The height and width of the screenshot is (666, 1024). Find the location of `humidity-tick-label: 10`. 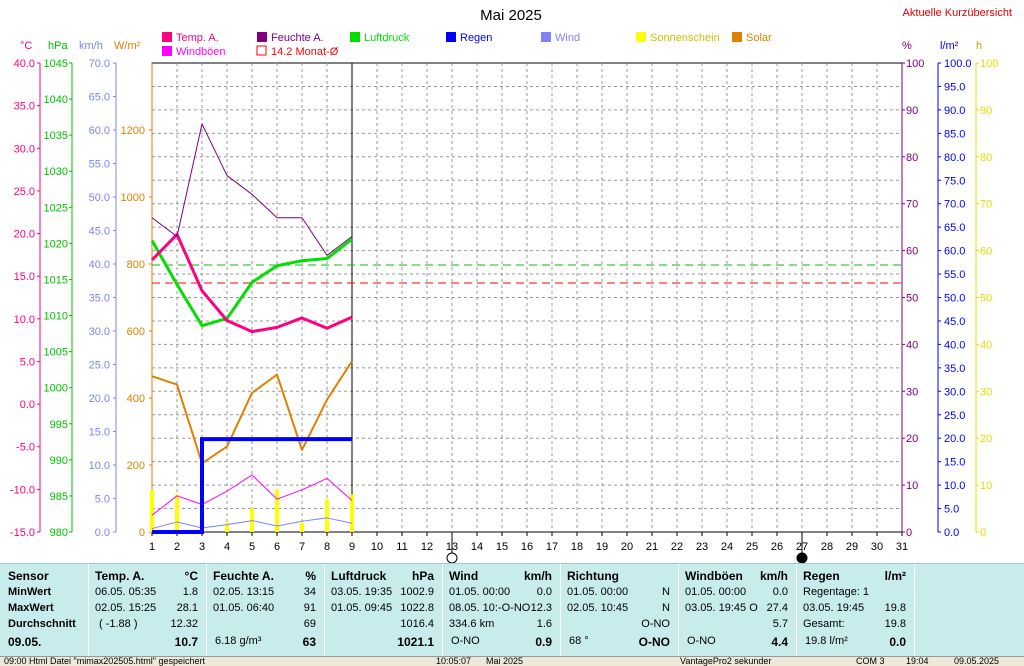

humidity-tick-label: 10 is located at coordinates (912, 486).